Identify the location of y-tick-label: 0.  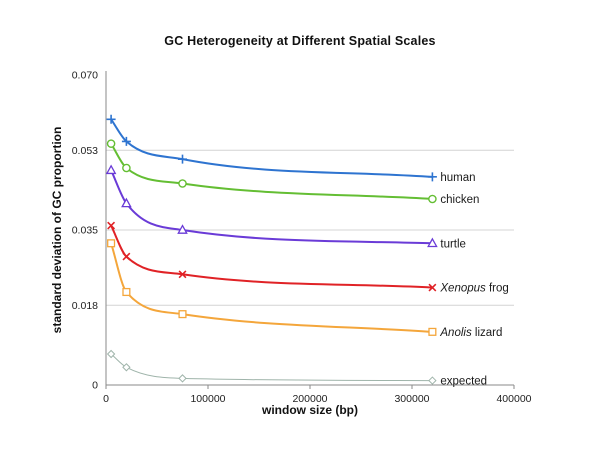
(95, 386).